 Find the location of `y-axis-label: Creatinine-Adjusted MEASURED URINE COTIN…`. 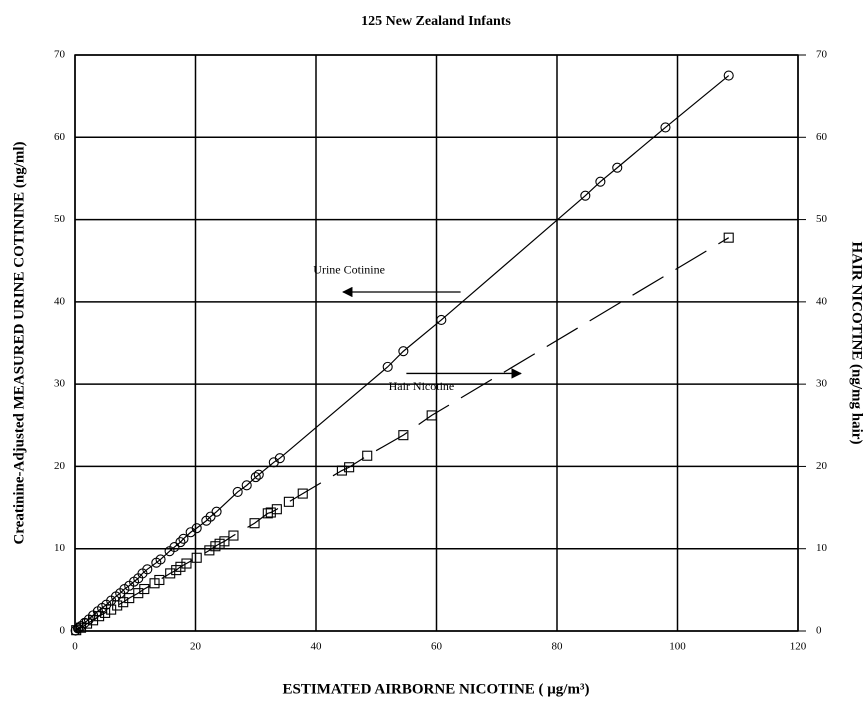

y-axis-label: Creatinine-Adjusted MEASURED URINE COTIN… is located at coordinates (19, 342).